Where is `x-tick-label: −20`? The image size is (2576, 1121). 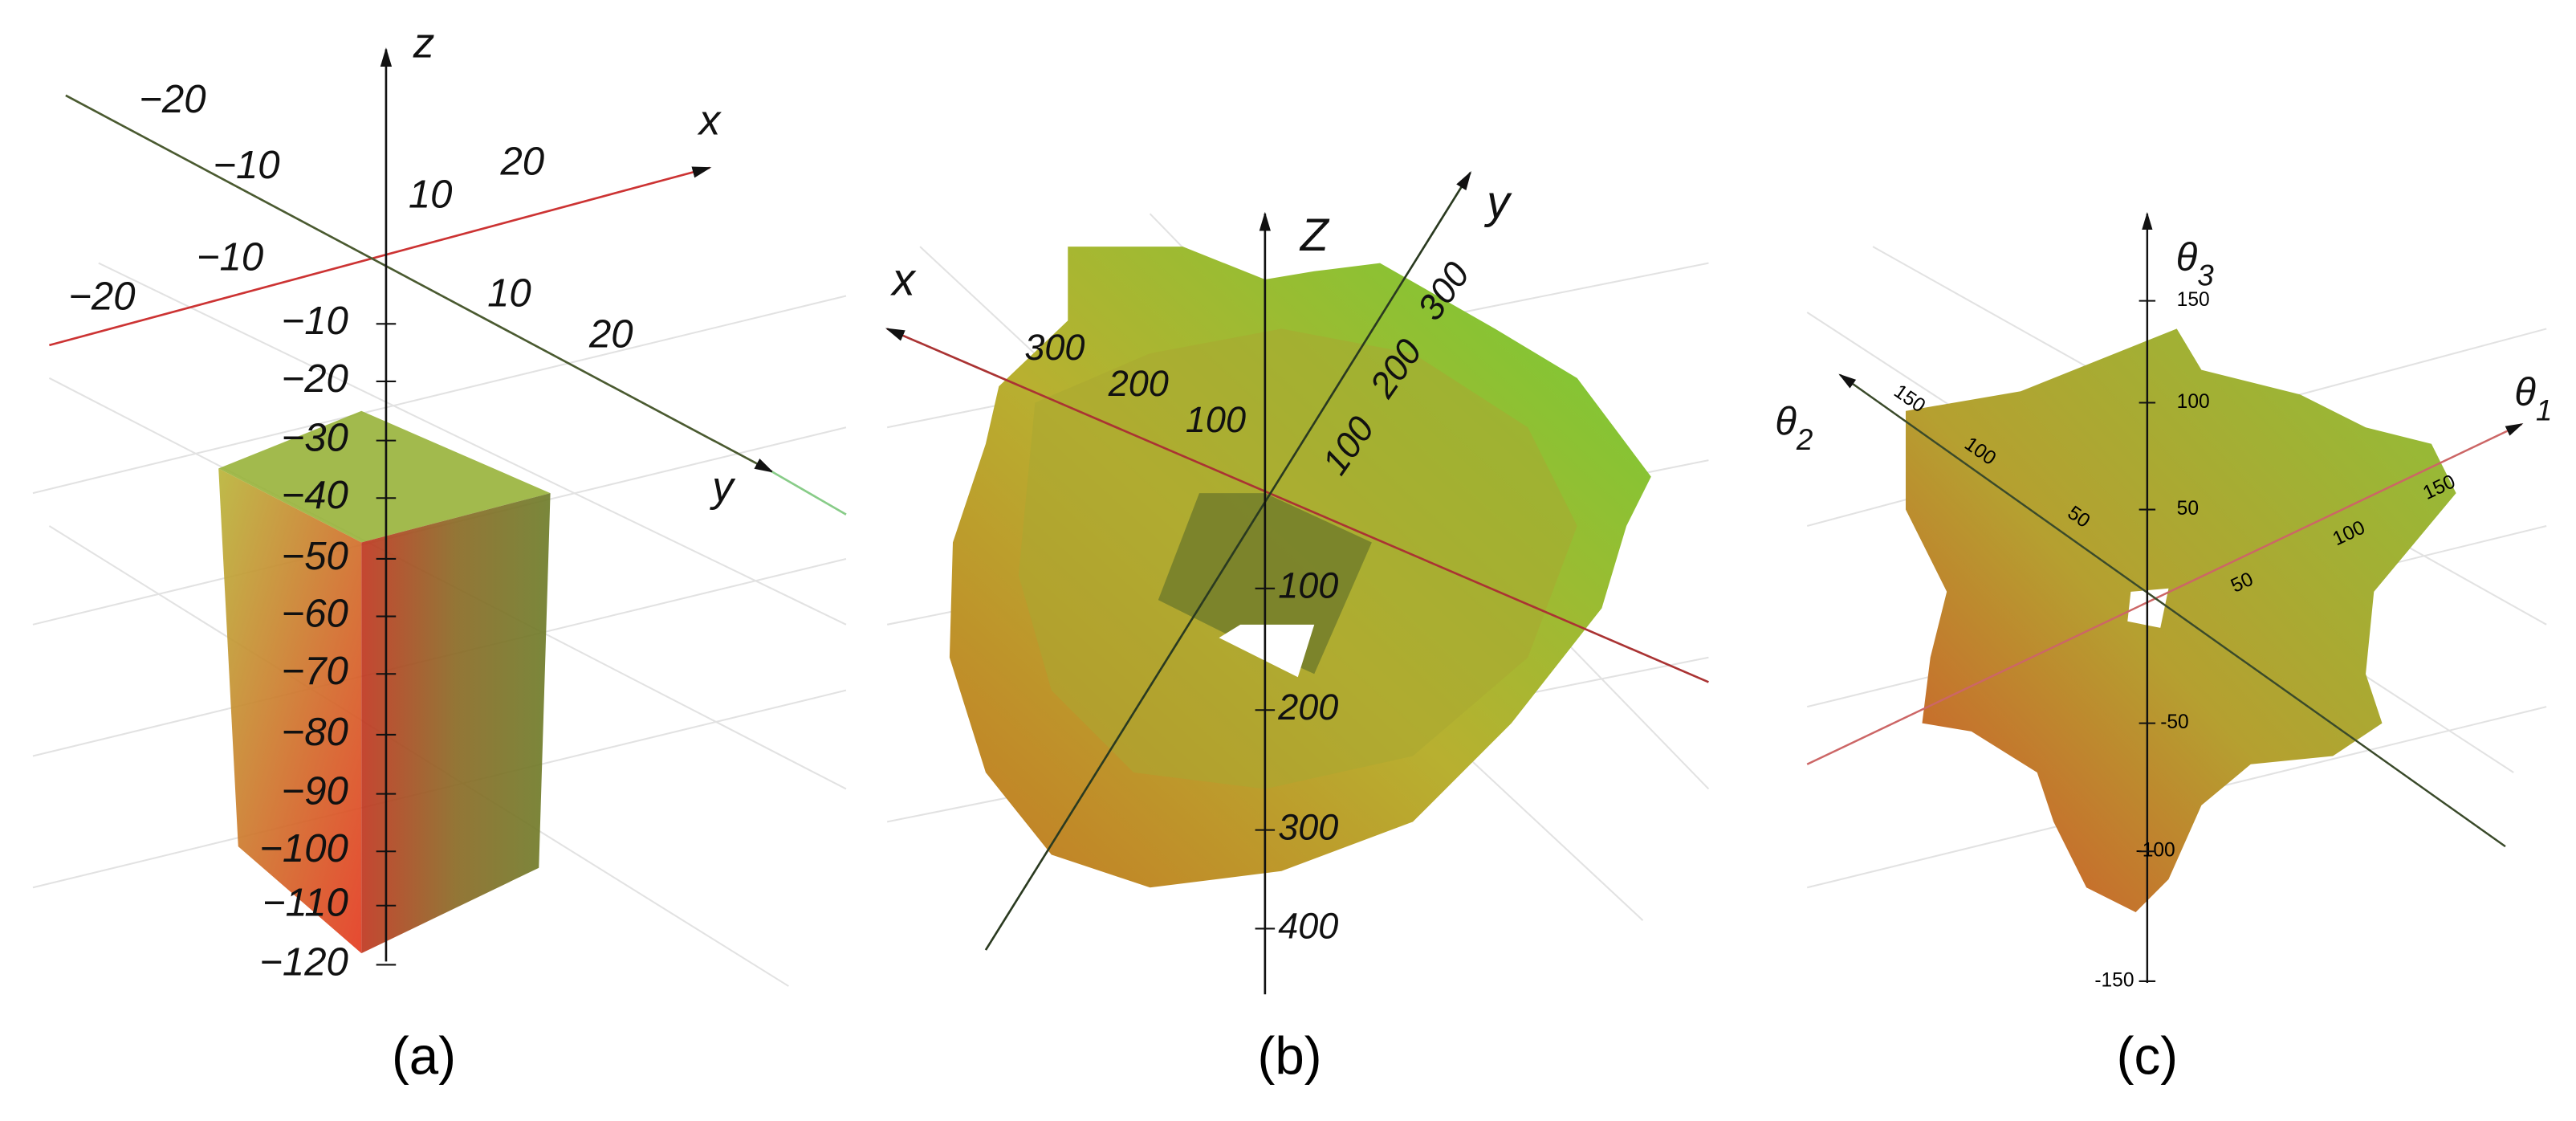
x-tick-label: −20 is located at coordinates (101, 297).